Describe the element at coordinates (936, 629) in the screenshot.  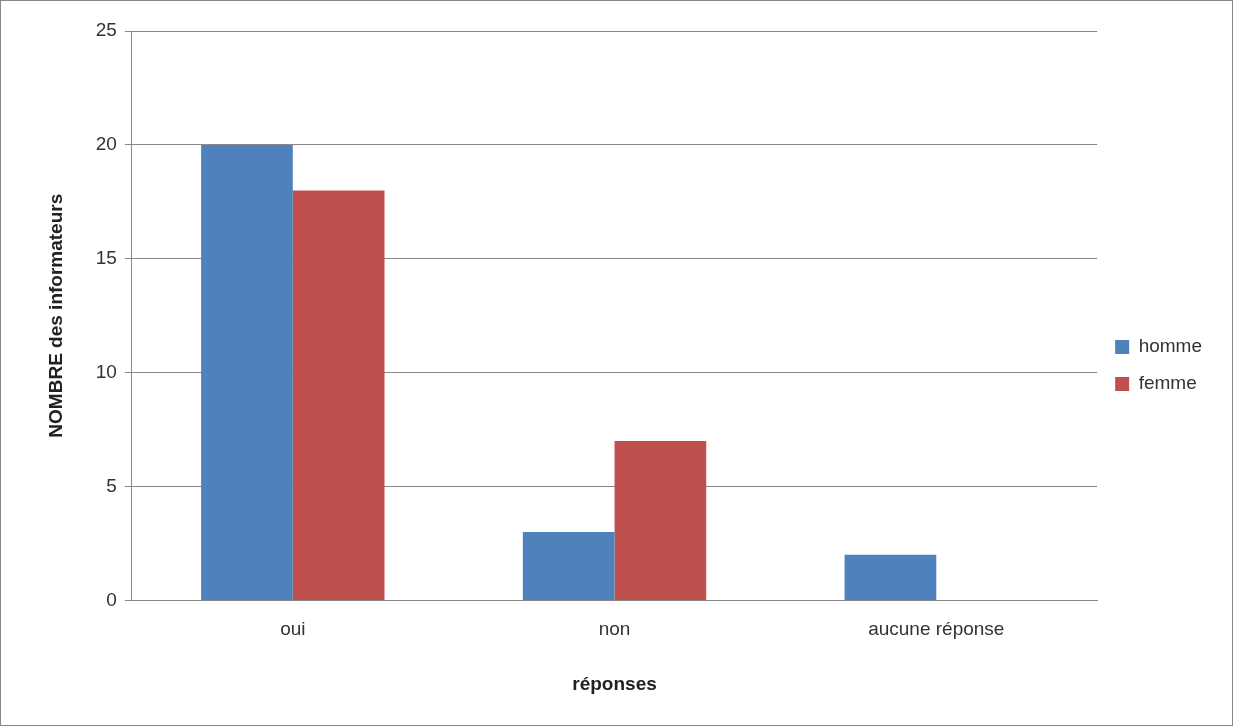
I see `x-tick-label: aucune réponse` at that location.